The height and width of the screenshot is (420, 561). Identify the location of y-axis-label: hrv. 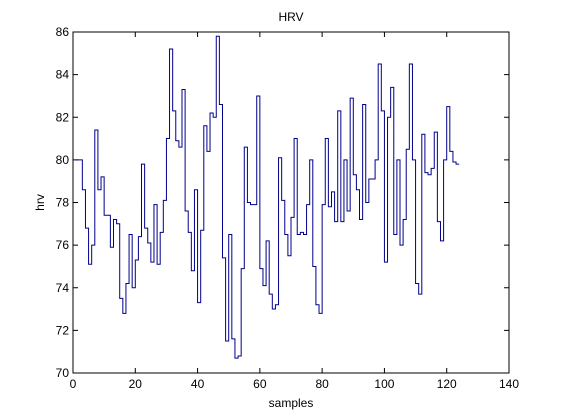
(40, 202).